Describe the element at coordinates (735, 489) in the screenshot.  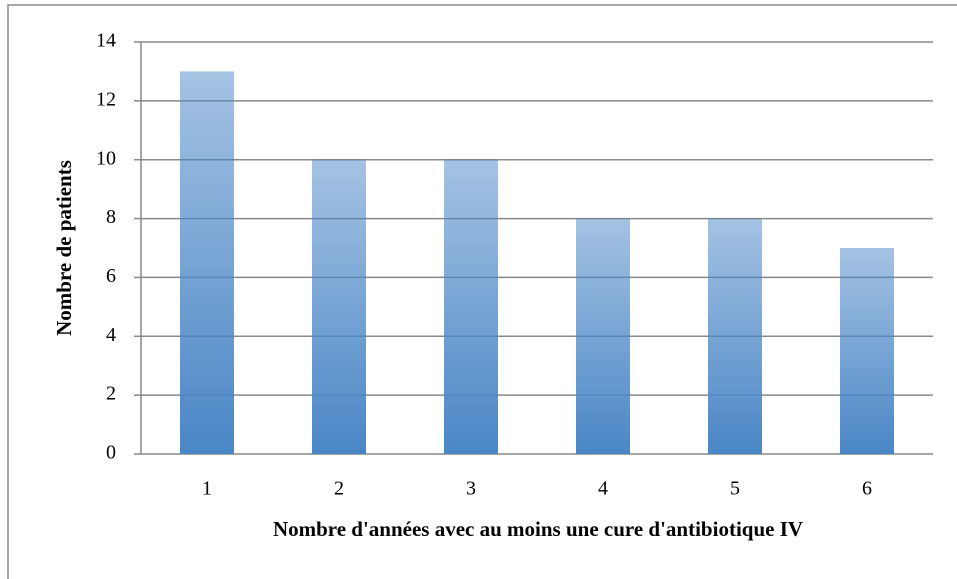
I see `x-tick-label: 5` at that location.